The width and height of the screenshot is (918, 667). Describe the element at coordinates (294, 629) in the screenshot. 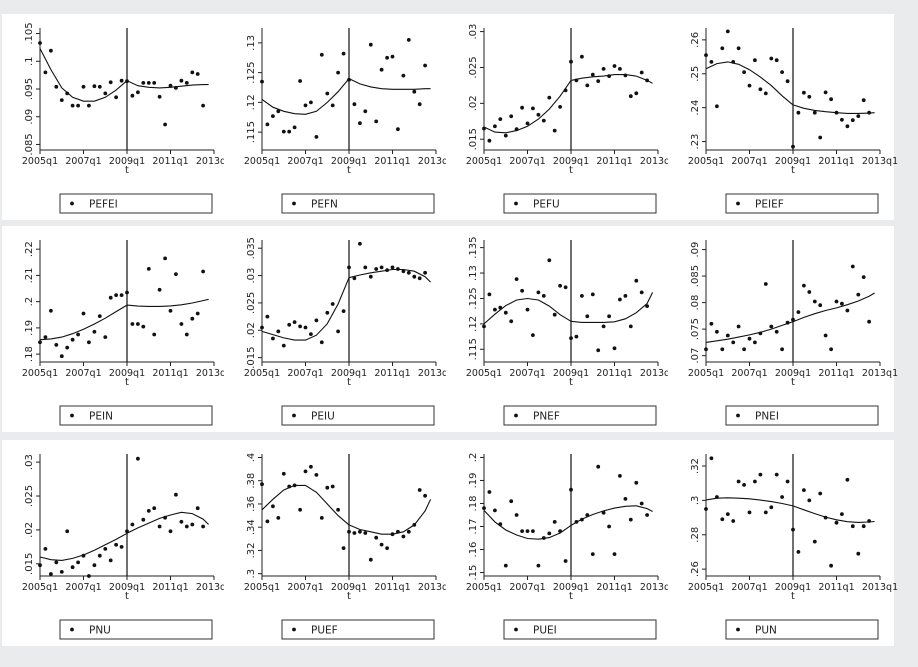

I see `legend-marker` at that location.